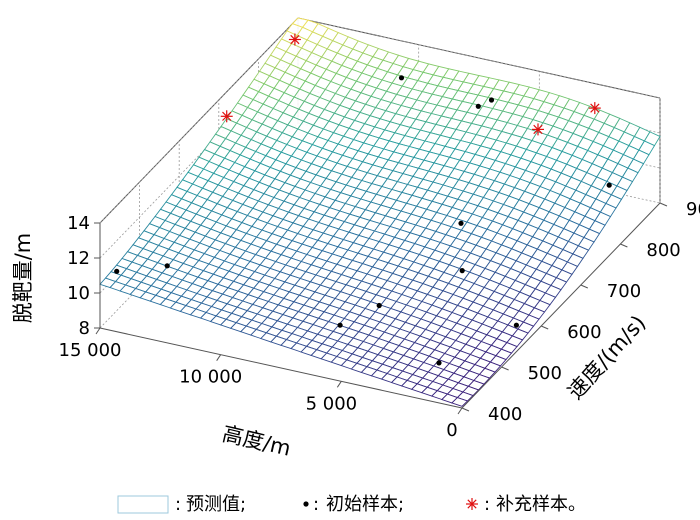 Image resolution: width=700 pixels, height=520 pixels. I want to click on legend-label-predicted: 预测值;, so click(216, 504).